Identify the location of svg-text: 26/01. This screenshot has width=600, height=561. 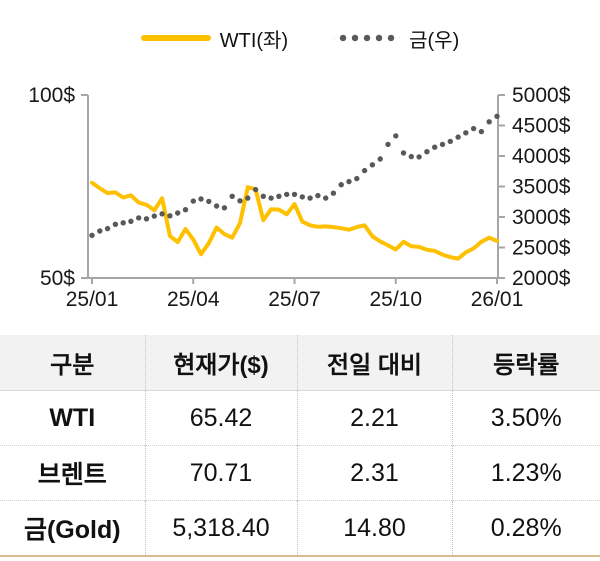
(497, 299).